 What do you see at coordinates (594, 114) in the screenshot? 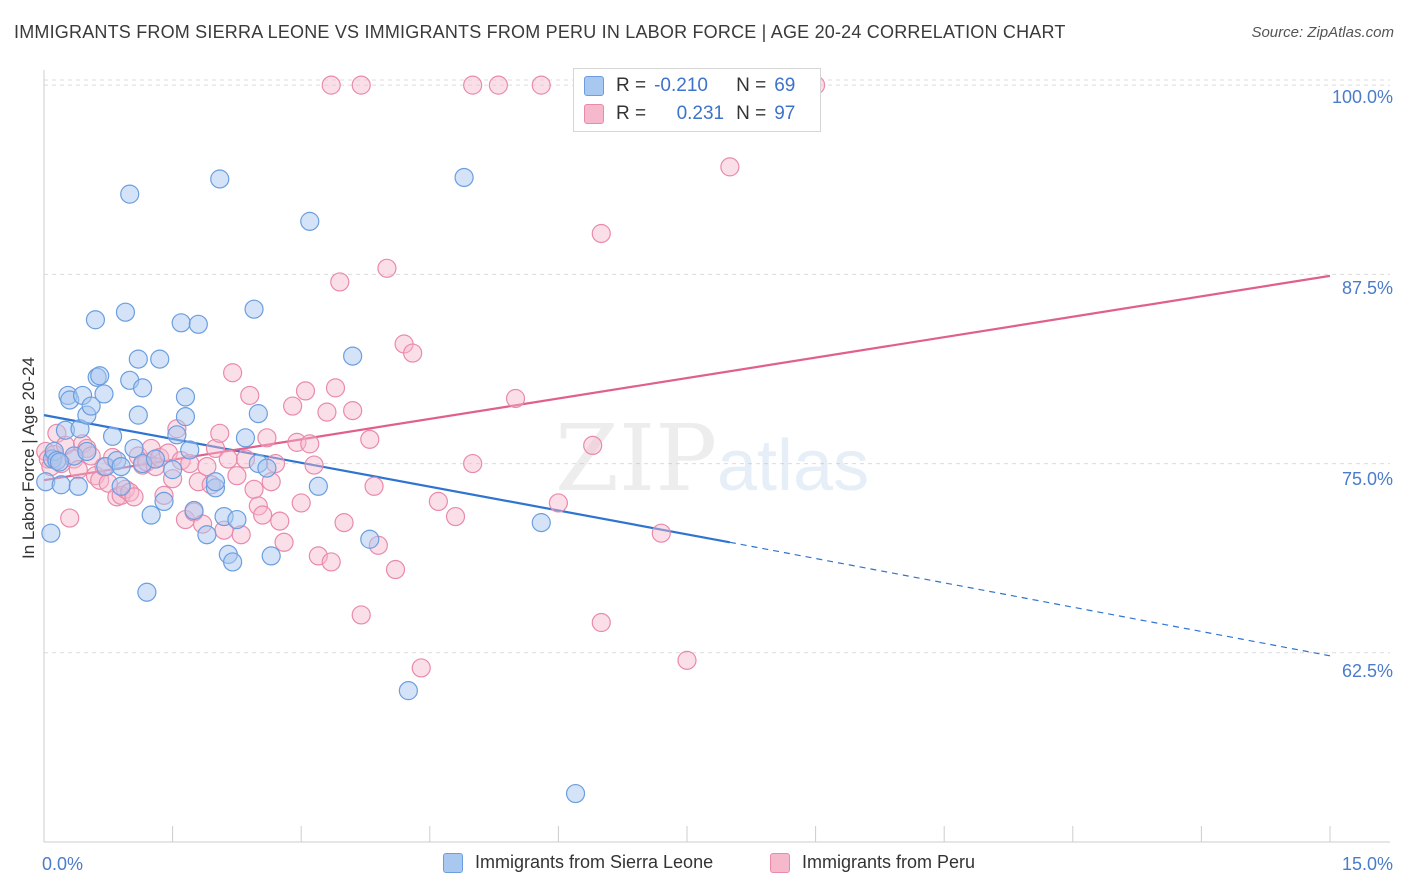
I see `peru-swatch` at bounding box center [594, 114].